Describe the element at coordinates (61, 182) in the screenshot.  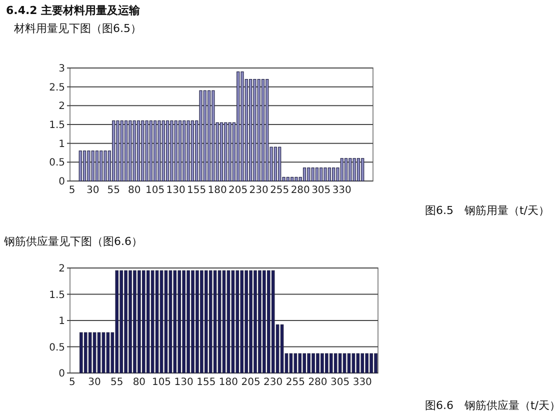
I see `y-tick-label: 0` at that location.